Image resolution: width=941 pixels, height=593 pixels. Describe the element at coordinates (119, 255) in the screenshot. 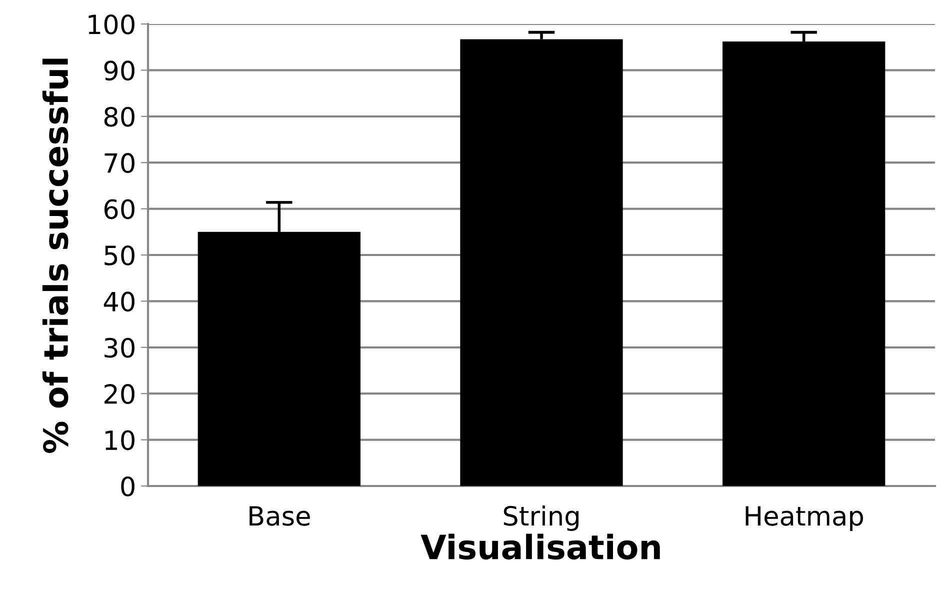

I see `y-tick-label: 50` at that location.